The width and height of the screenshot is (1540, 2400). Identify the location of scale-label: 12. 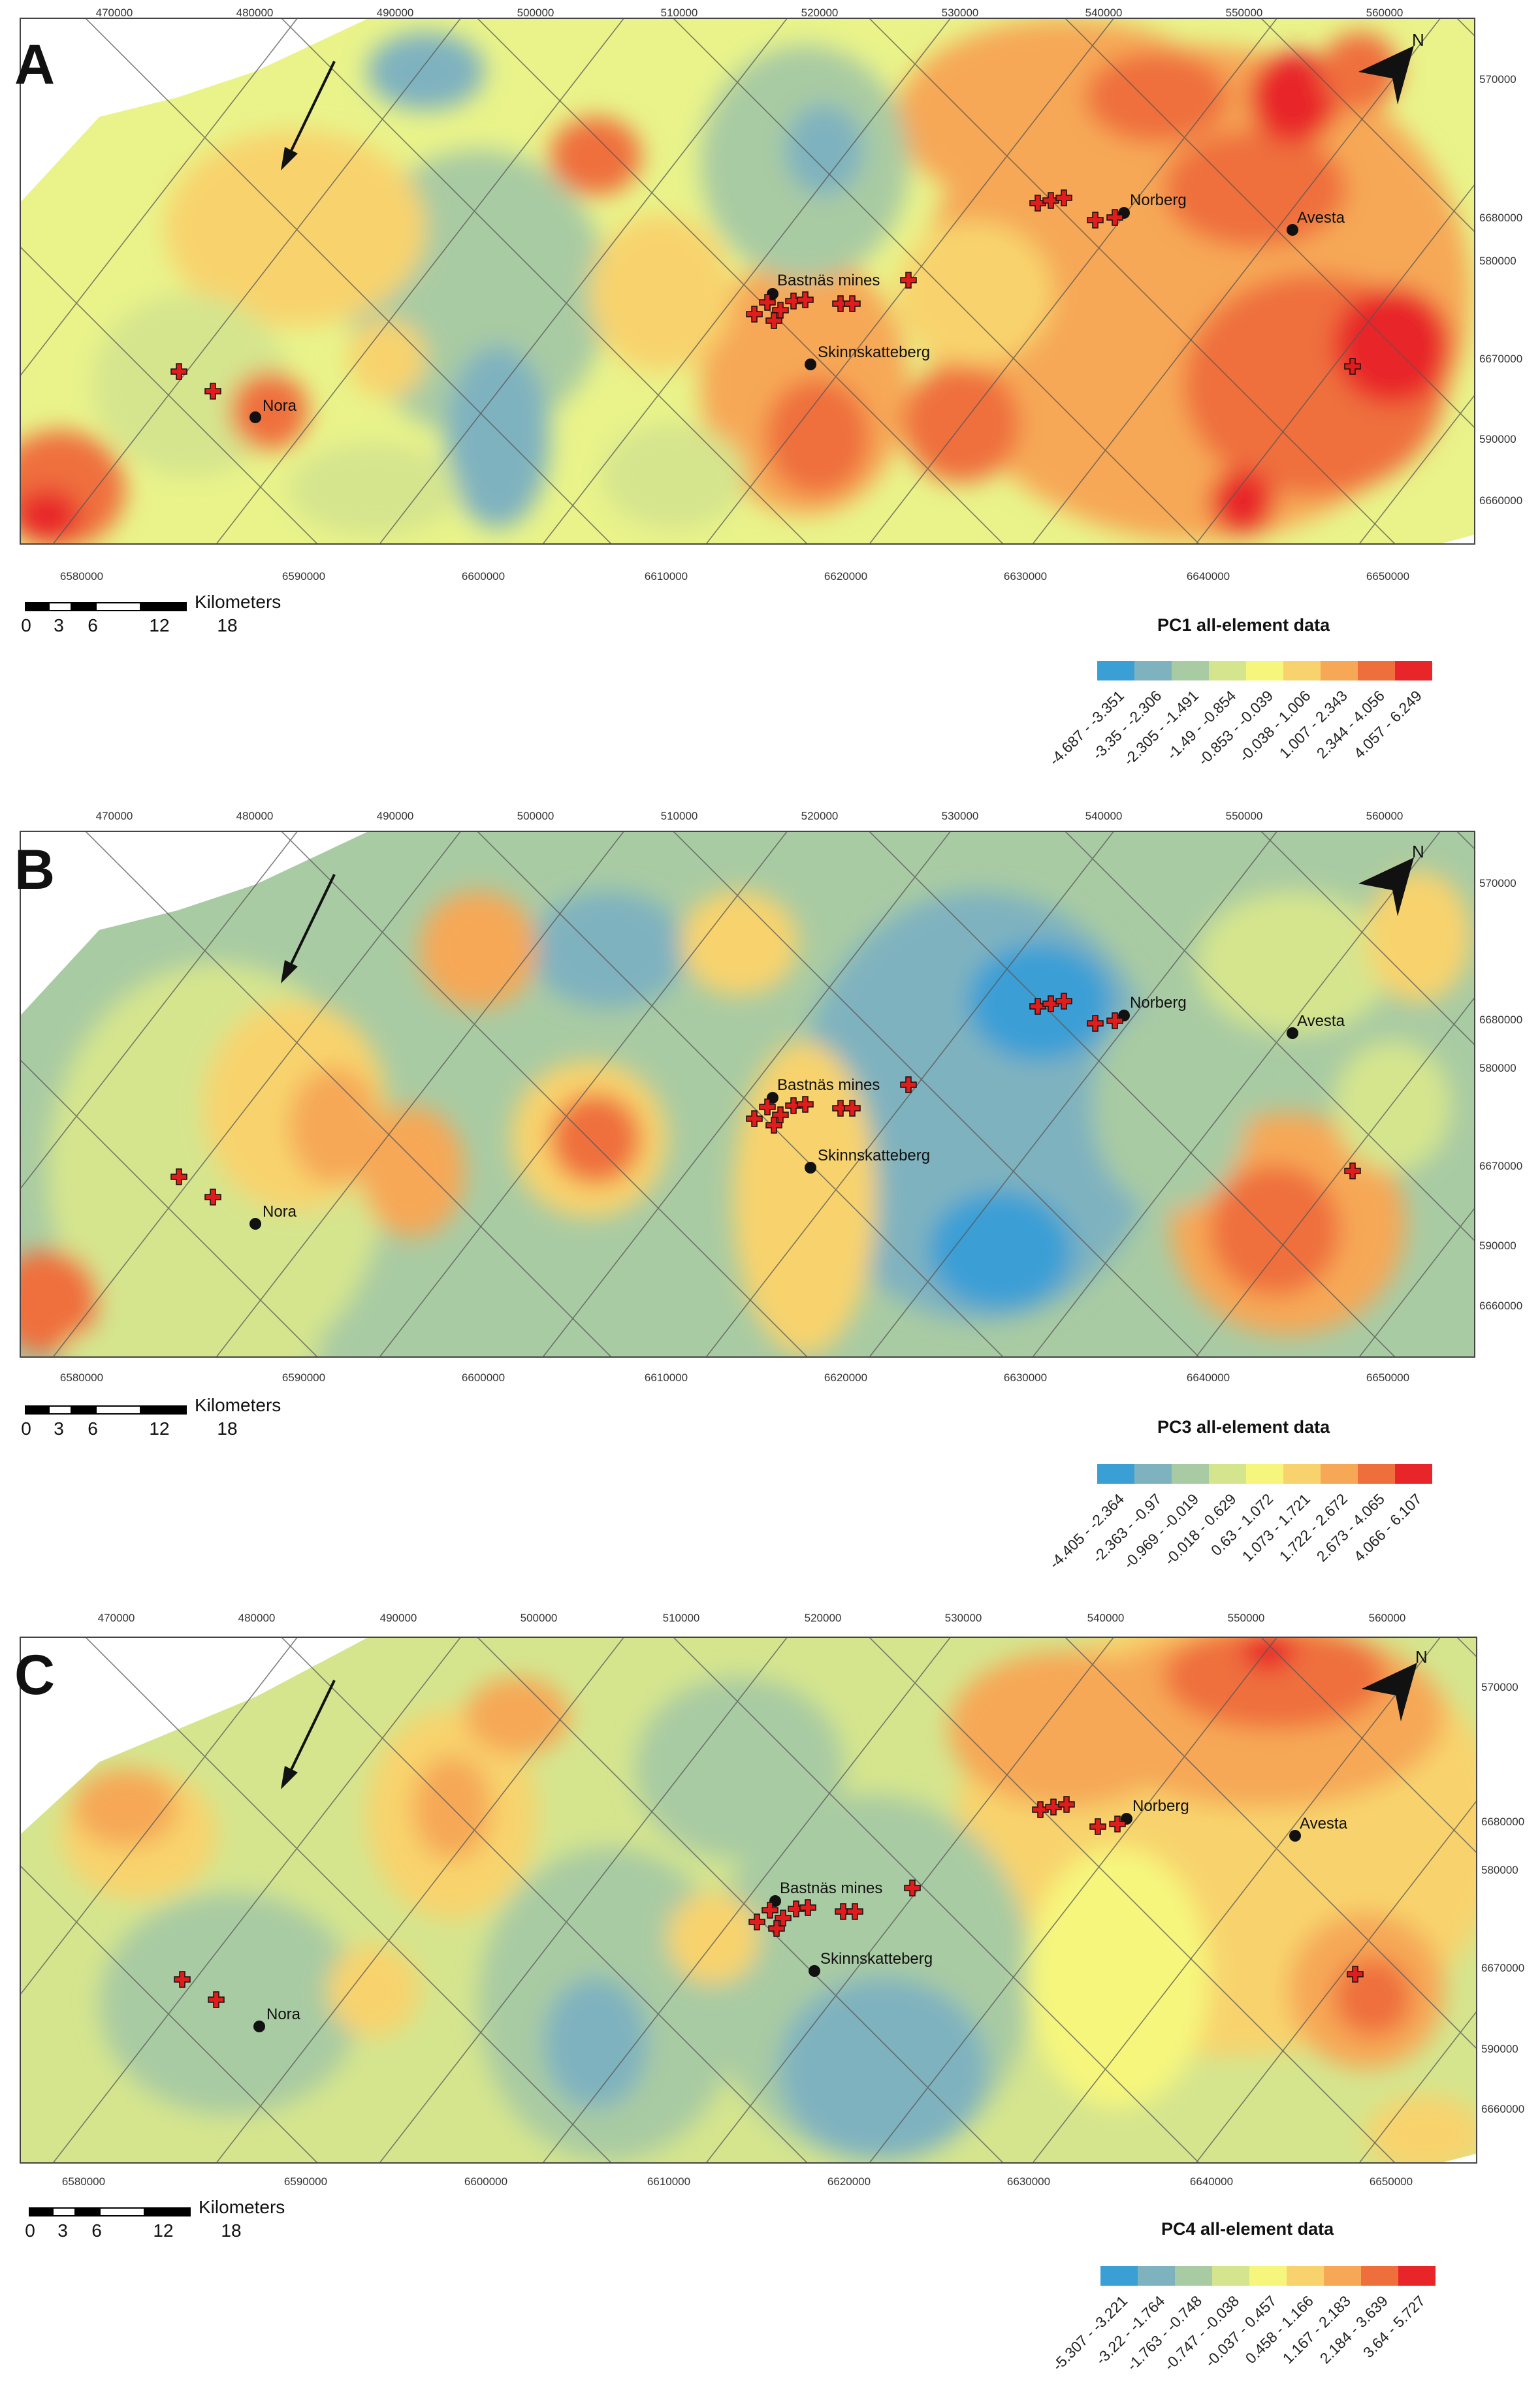
(159, 625).